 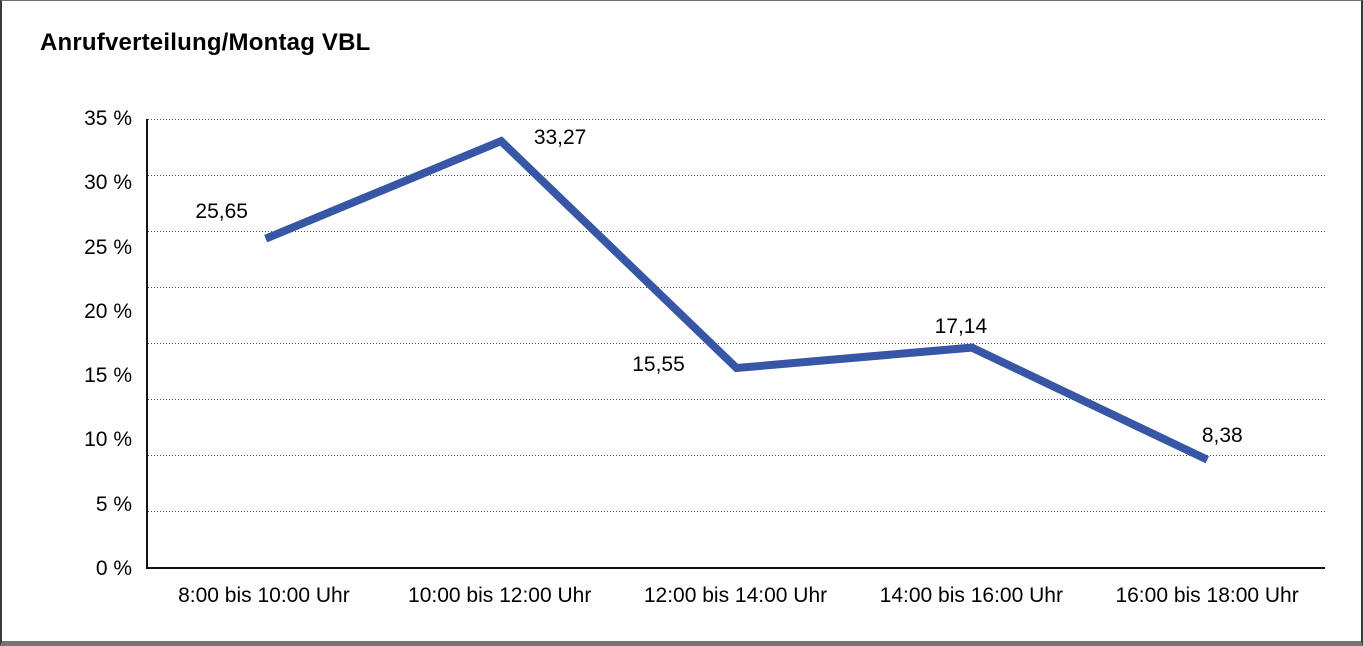 What do you see at coordinates (108, 376) in the screenshot?
I see `y-tick-label: 15 %` at bounding box center [108, 376].